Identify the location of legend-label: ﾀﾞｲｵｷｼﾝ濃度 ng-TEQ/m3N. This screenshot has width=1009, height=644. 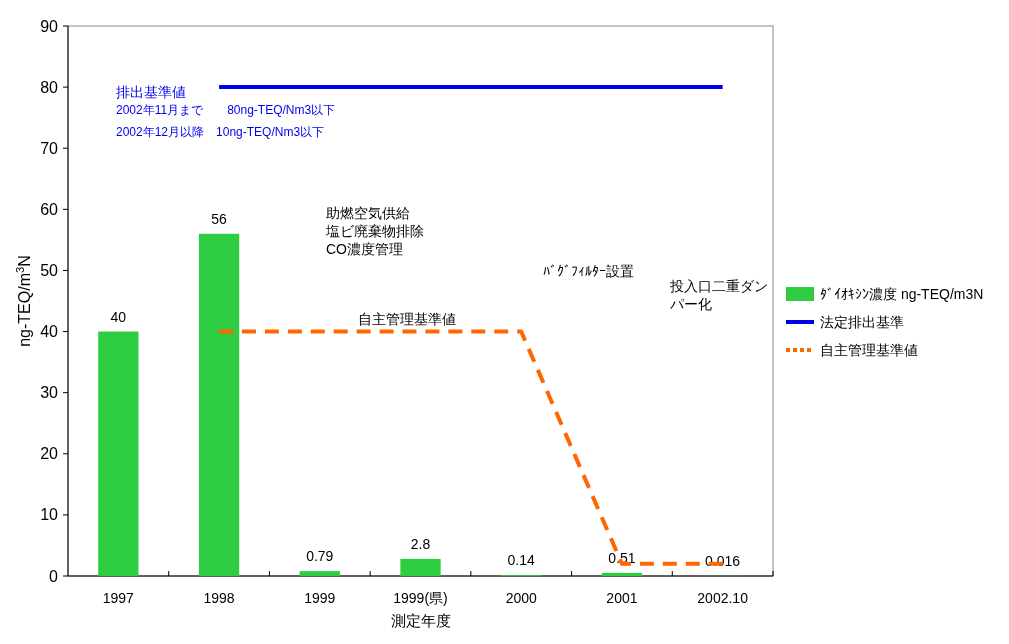
(902, 293).